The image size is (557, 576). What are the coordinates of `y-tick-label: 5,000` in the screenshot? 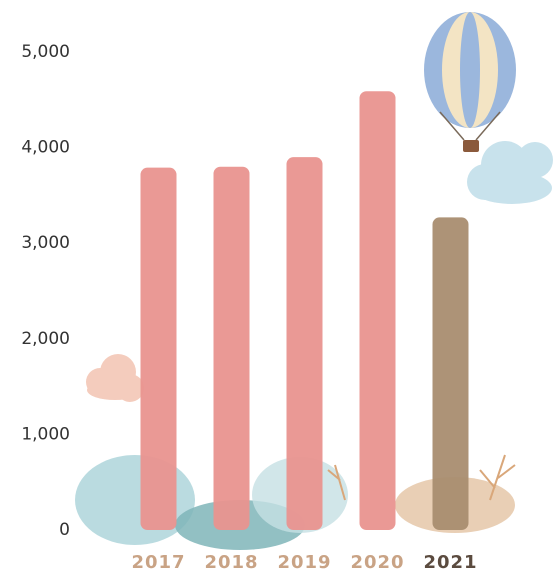 It's located at (45, 52).